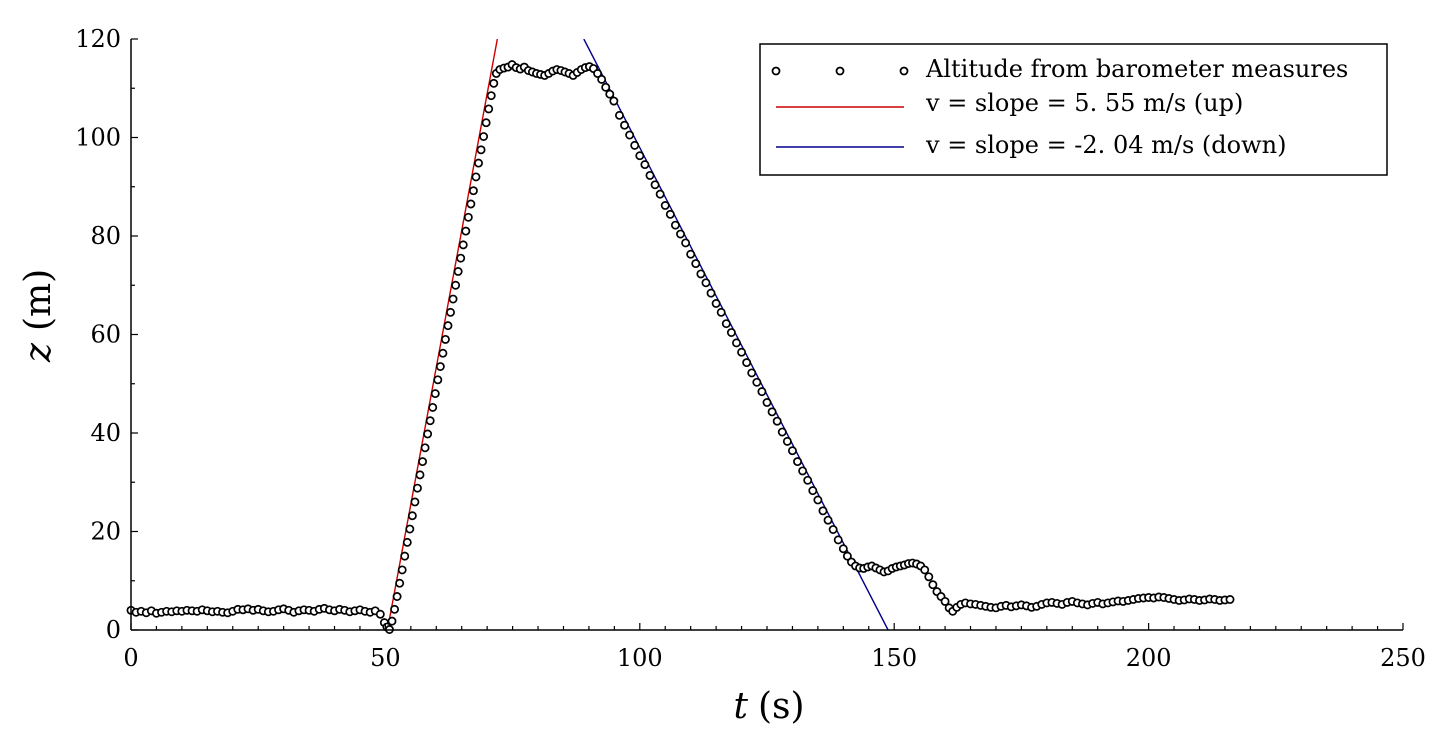  What do you see at coordinates (741, 706) in the screenshot?
I see `x-axis-title-var: t` at bounding box center [741, 706].